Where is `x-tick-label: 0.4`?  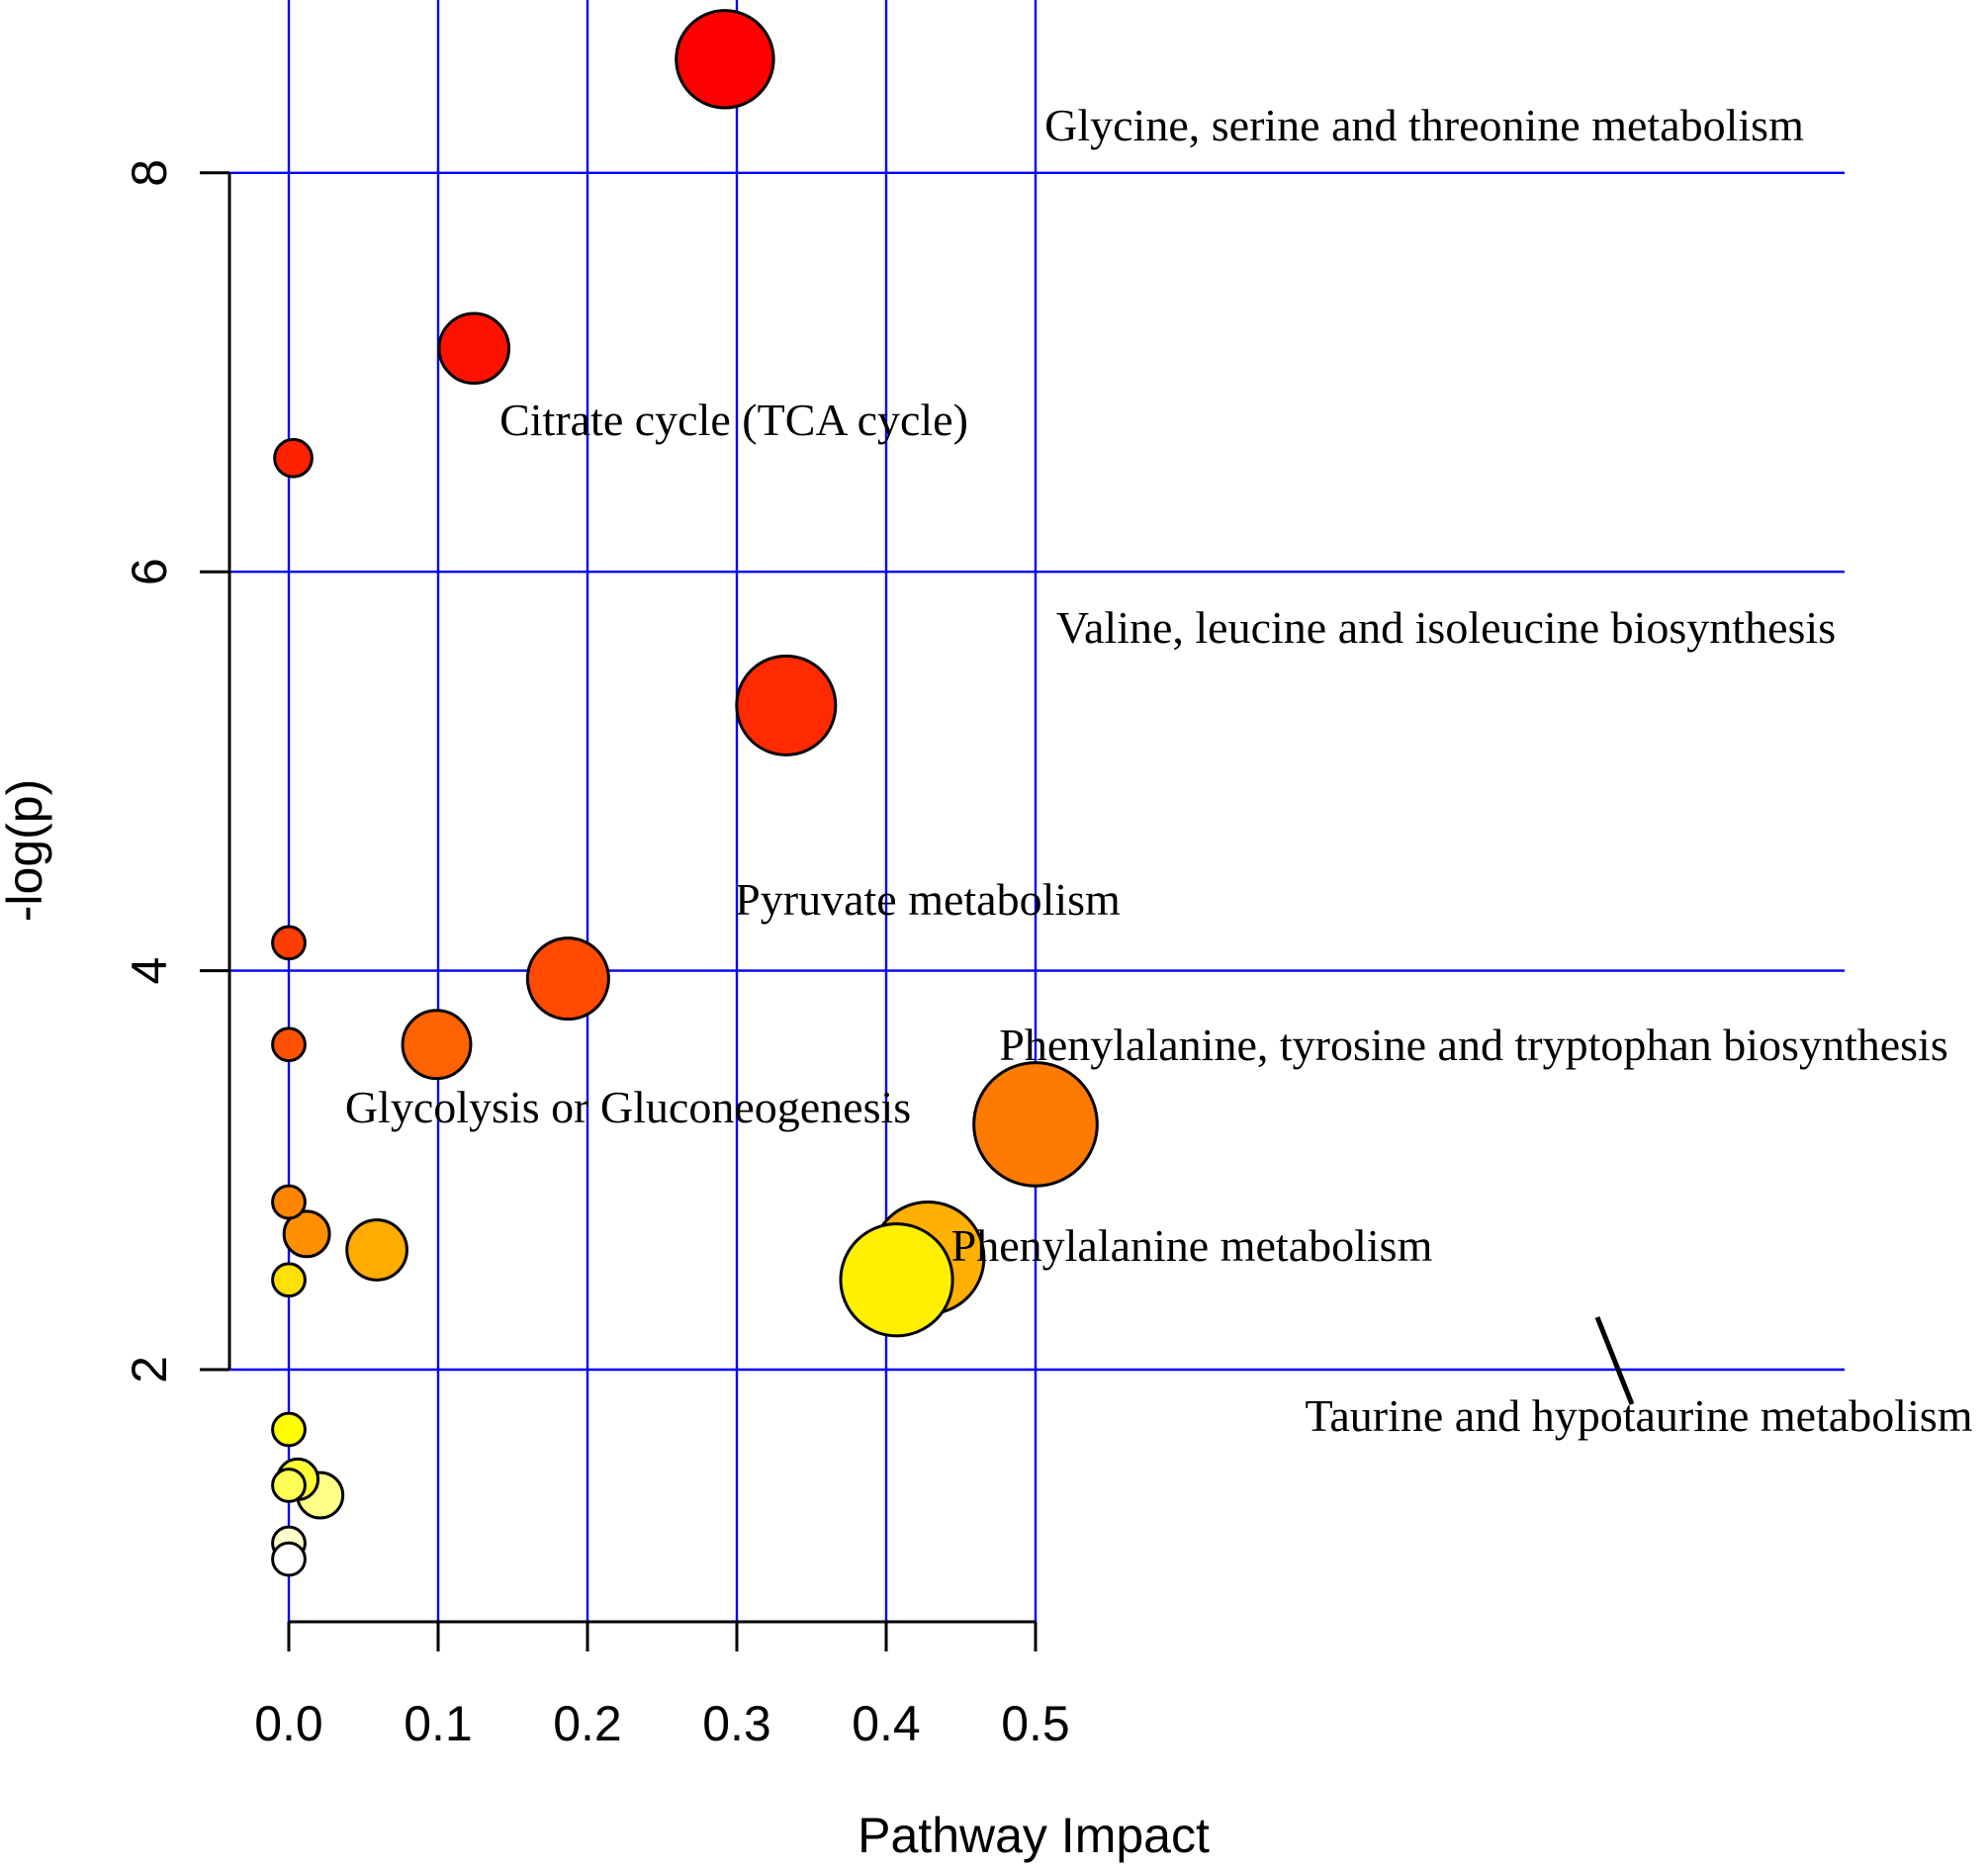
x-tick-label: 0.4 is located at coordinates (886, 1723).